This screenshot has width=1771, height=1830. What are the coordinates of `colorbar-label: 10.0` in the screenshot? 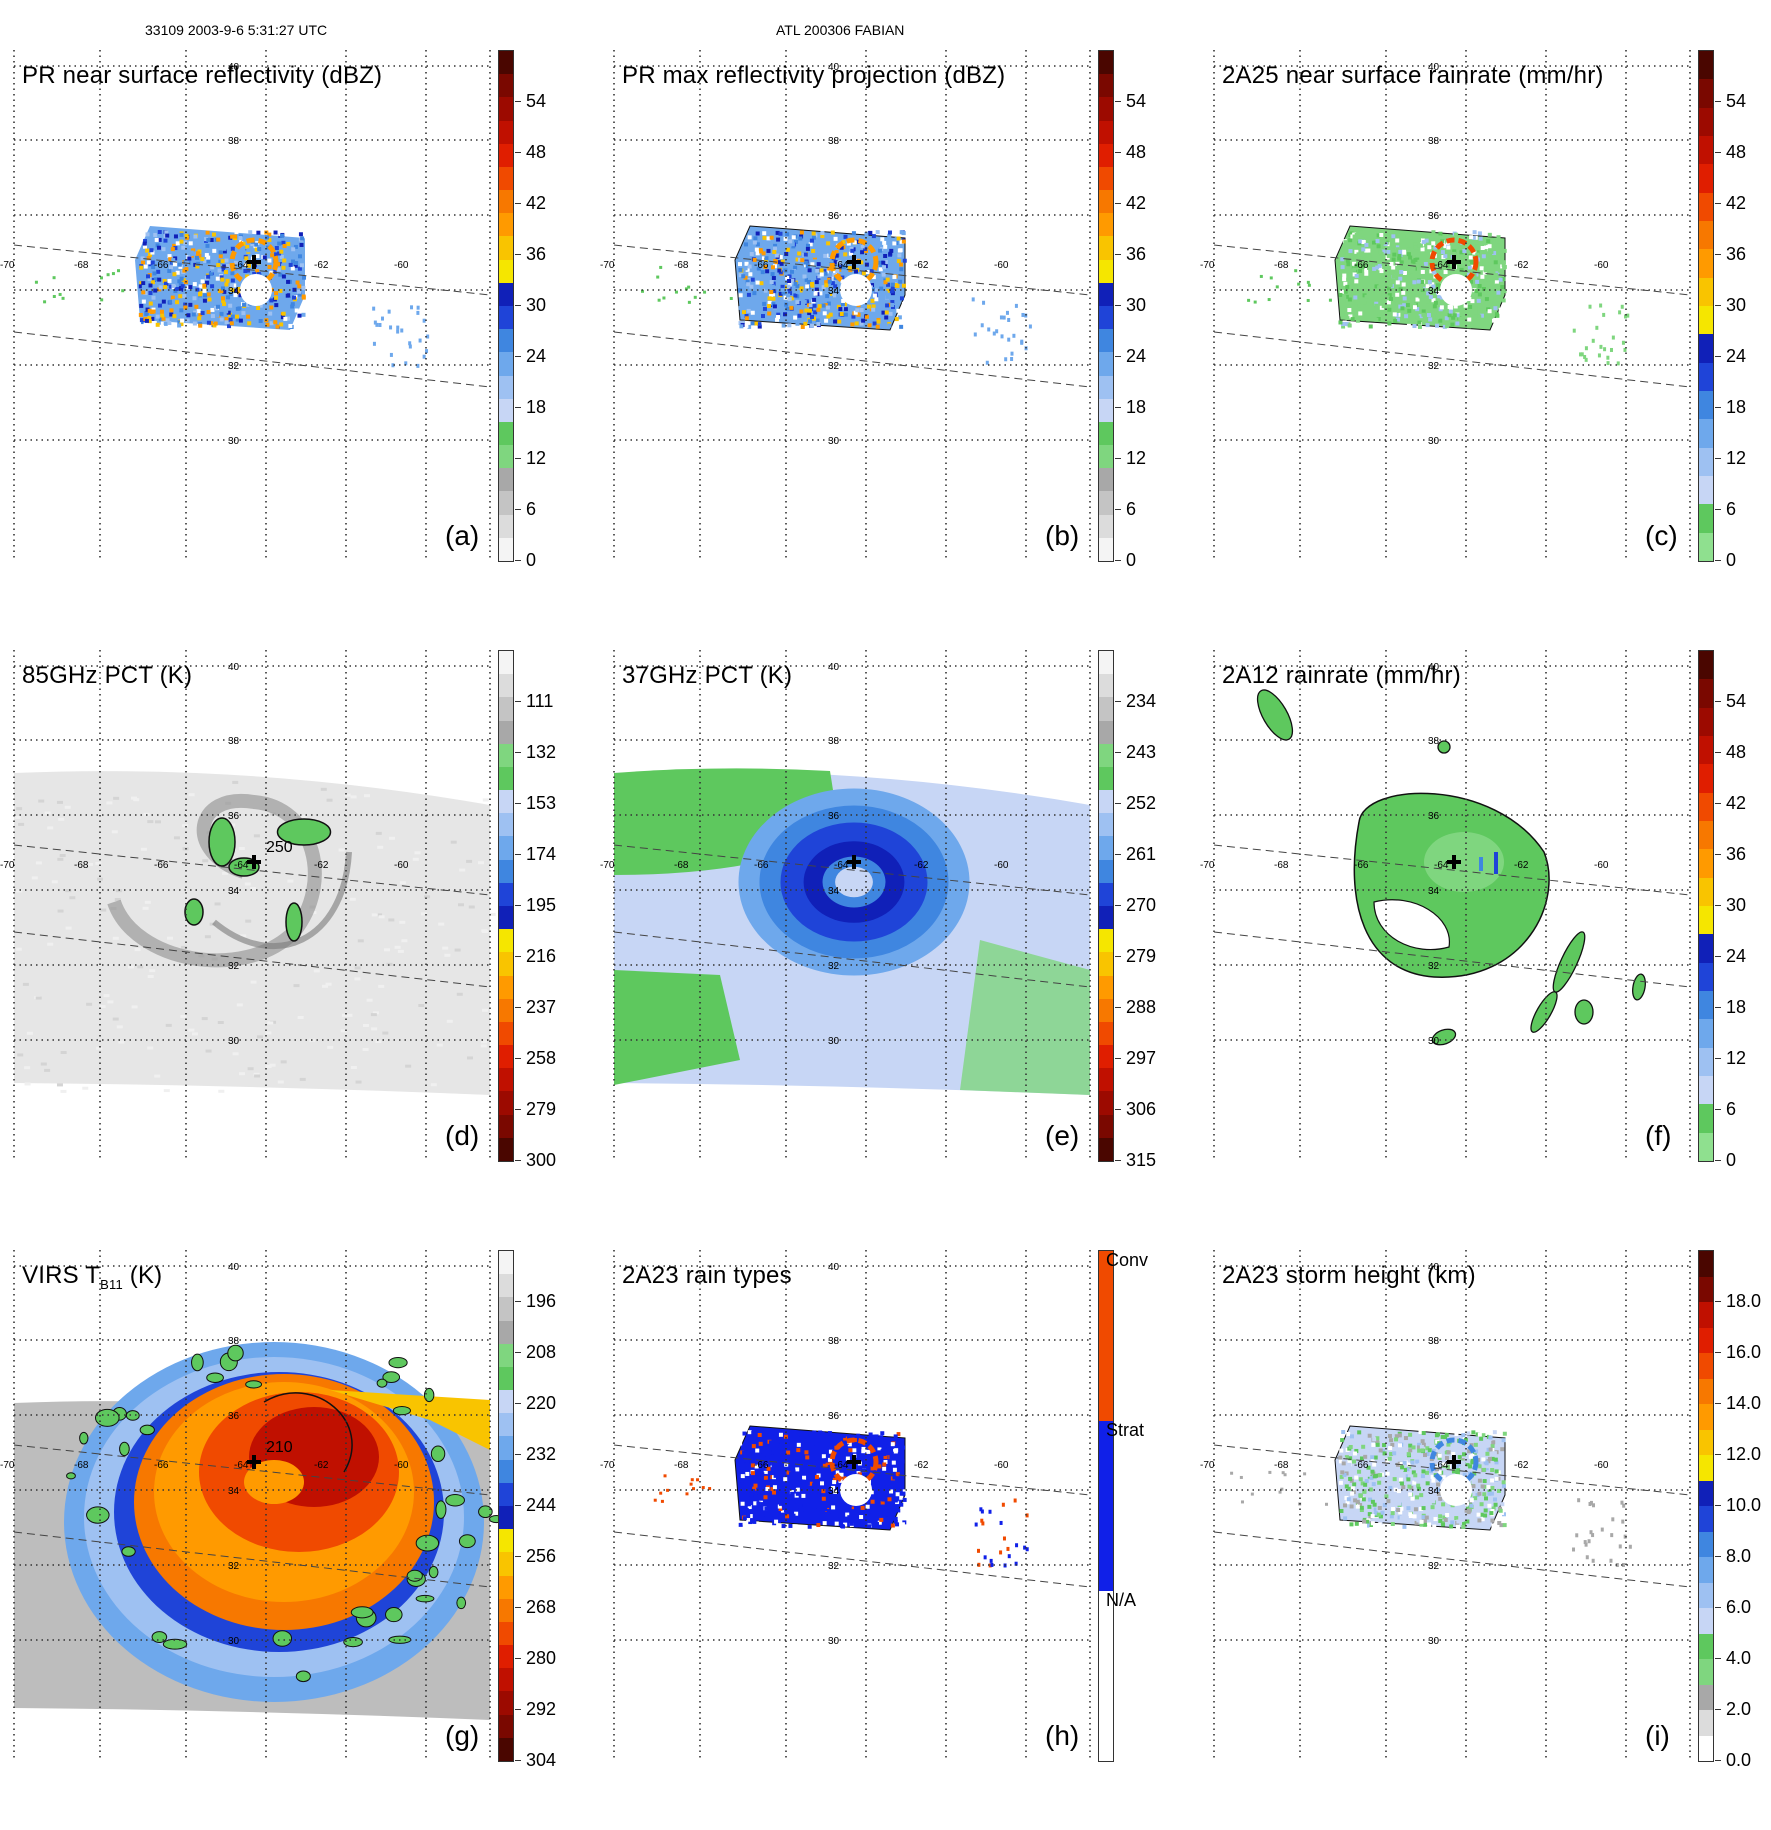 It's located at (1744, 1505).